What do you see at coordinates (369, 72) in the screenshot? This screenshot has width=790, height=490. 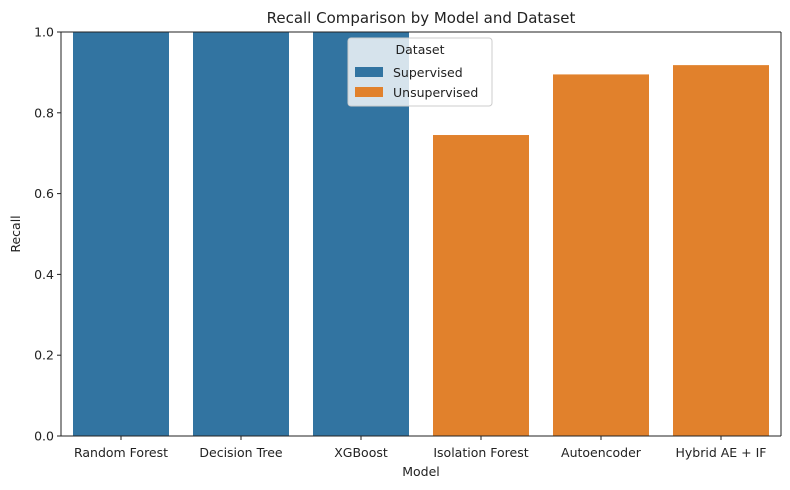 I see `legend-swatch-supervised` at bounding box center [369, 72].